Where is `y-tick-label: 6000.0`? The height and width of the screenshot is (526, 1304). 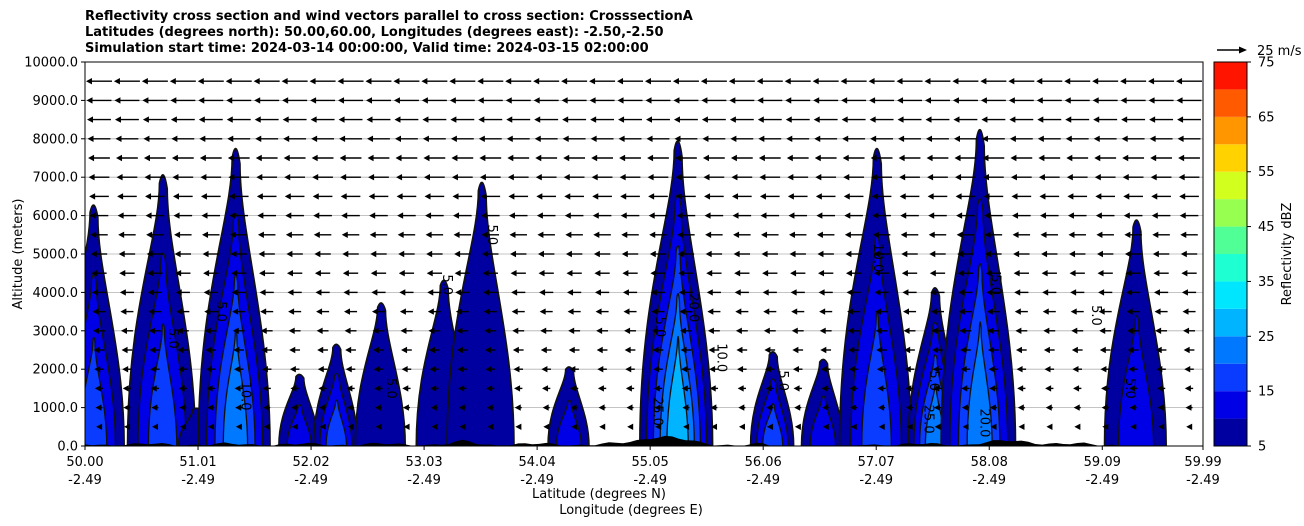 y-tick-label: 6000.0 is located at coordinates (56, 216).